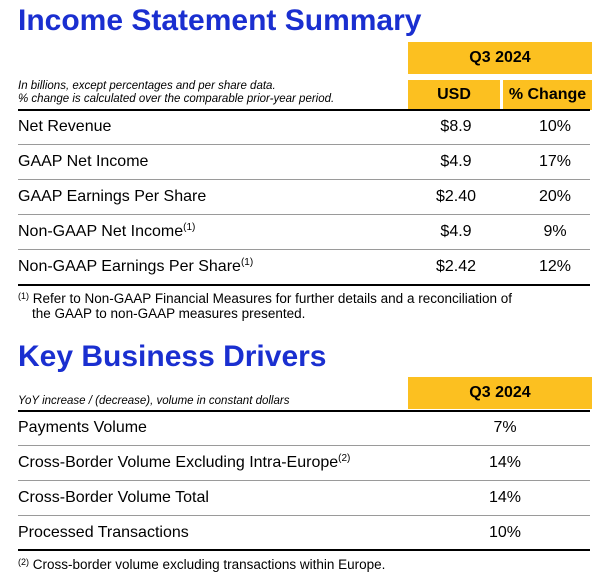  What do you see at coordinates (304, 428) in the screenshot?
I see `table-row: Payments Volume 7%` at bounding box center [304, 428].